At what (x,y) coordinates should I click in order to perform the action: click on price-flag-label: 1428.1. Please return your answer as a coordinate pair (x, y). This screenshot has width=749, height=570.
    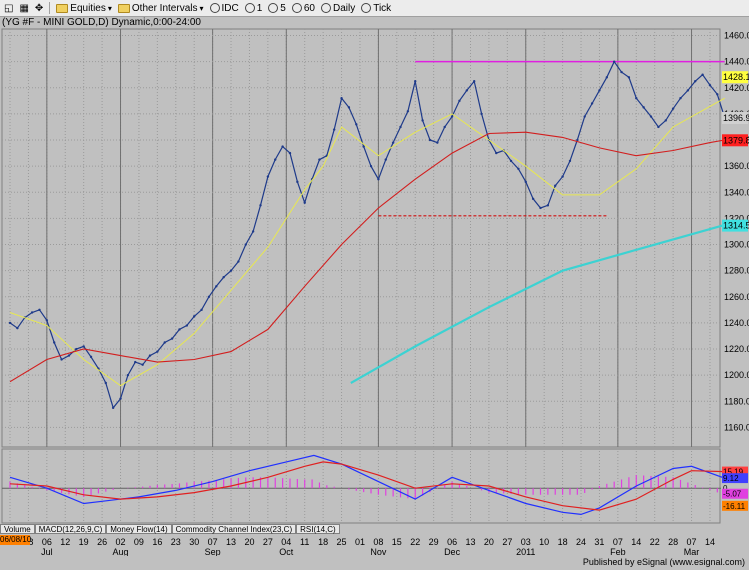
    Looking at the image, I should click on (736, 77).